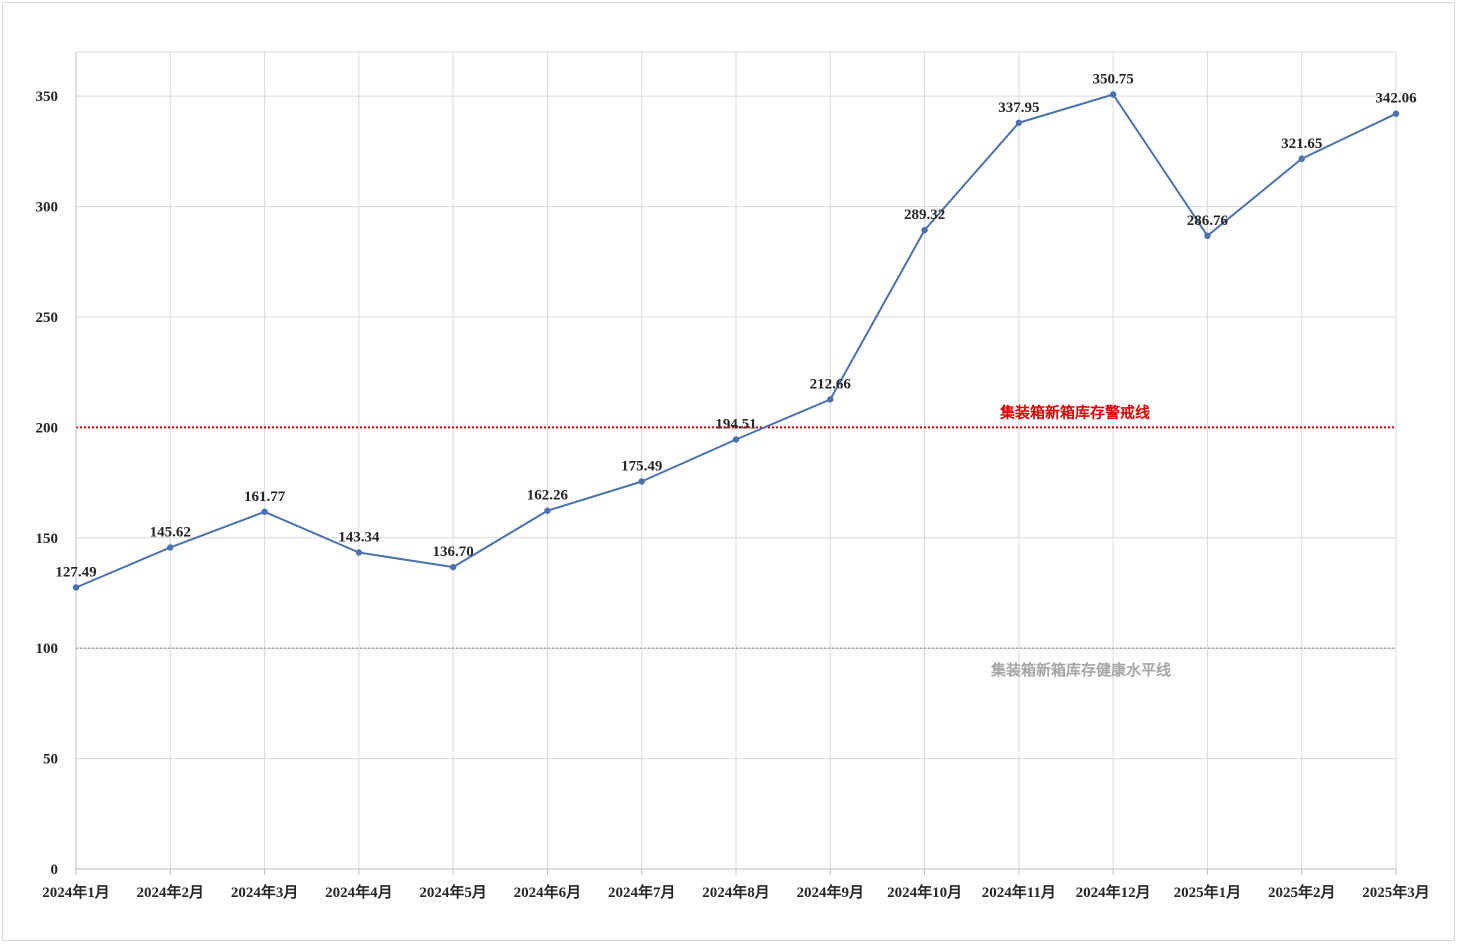 This screenshot has width=1459, height=945. Describe the element at coordinates (265, 497) in the screenshot. I see `data-label: 161.77` at that location.